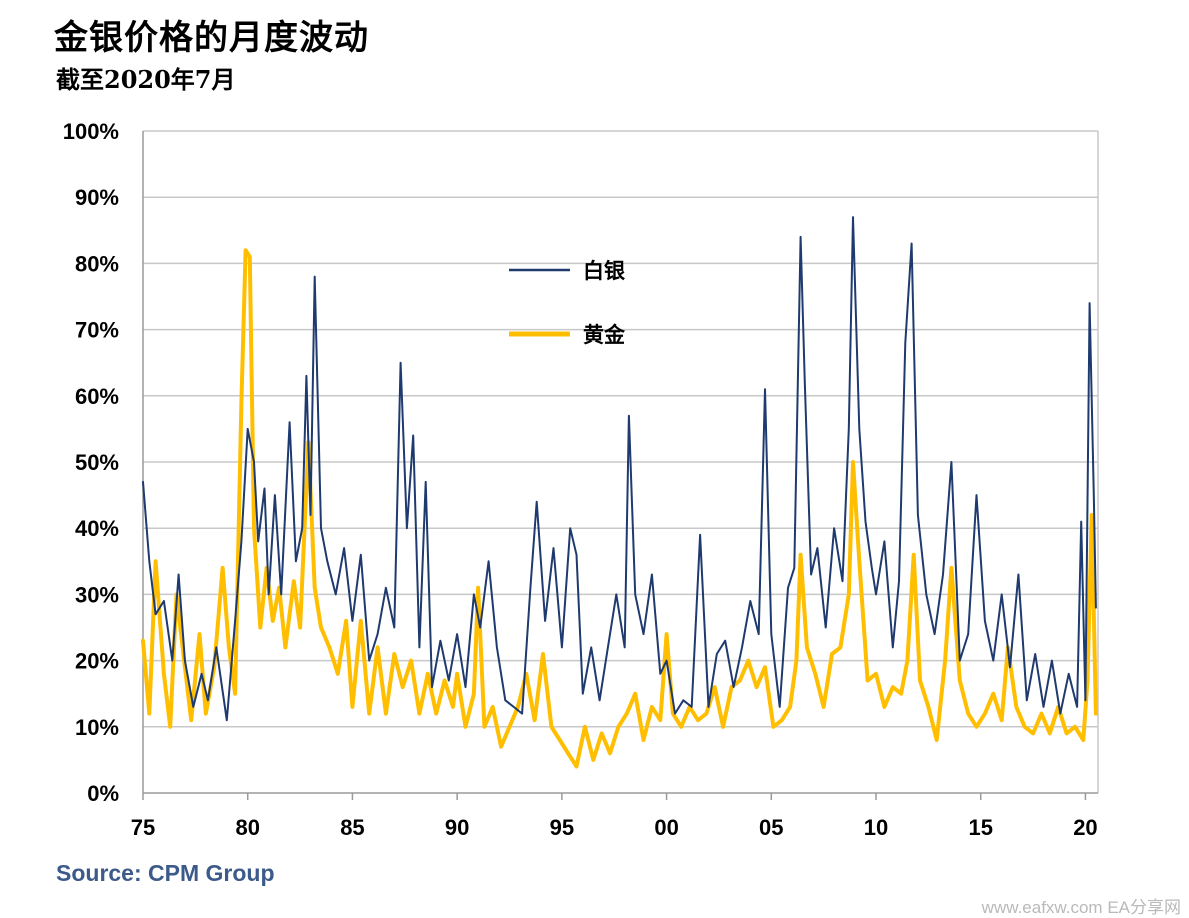 Image resolution: width=1189 pixels, height=918 pixels. Describe the element at coordinates (352, 827) in the screenshot. I see `x-tick-label: 85` at that location.